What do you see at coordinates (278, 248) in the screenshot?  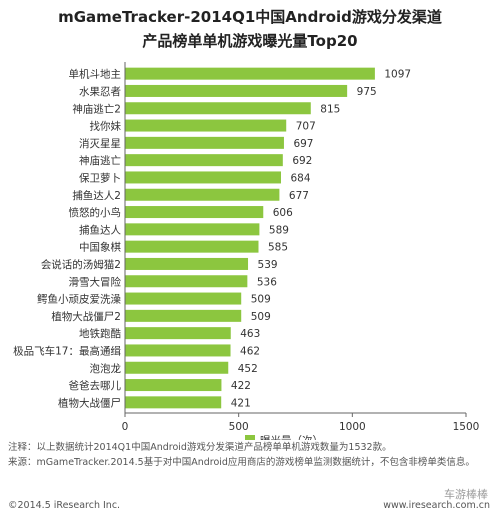 I see `value-label: 585` at bounding box center [278, 248].